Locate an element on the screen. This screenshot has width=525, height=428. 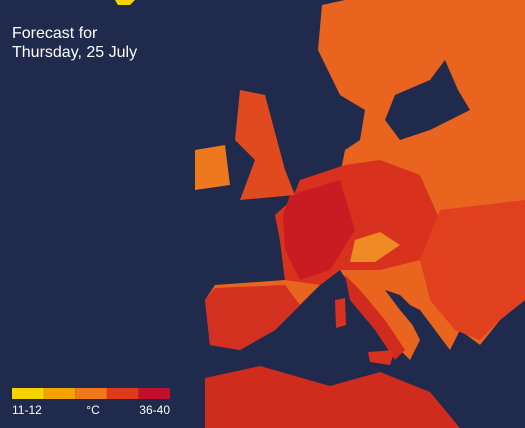
sardinia is located at coordinates (340, 313).